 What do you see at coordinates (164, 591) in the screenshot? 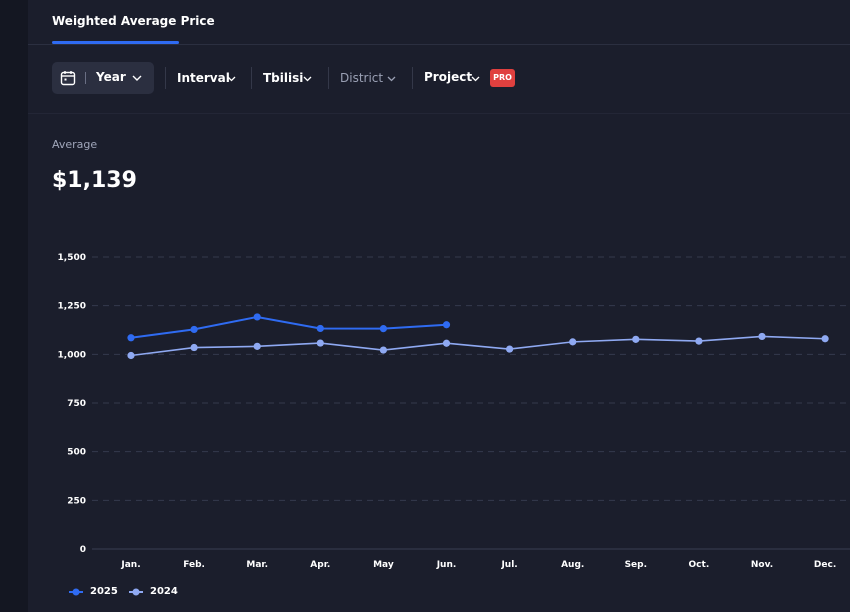
I see `legend-label-2024: 2024` at bounding box center [164, 591].